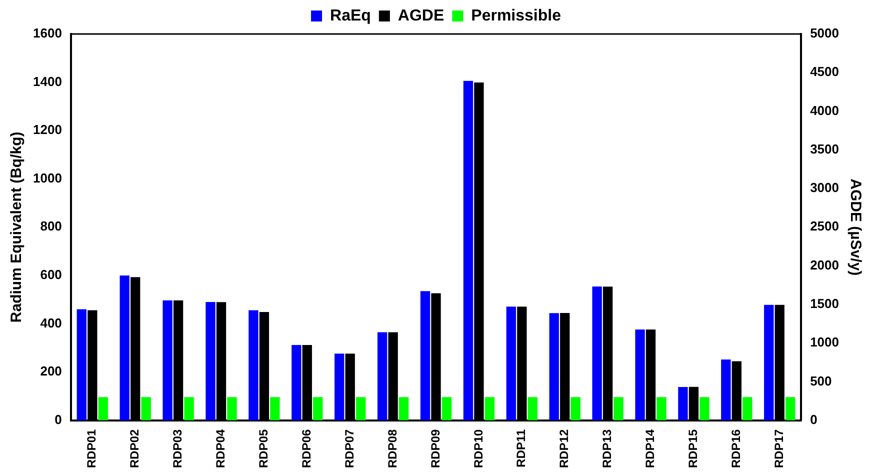 This screenshot has width=872, height=473. I want to click on legend-label: RaEq, so click(350, 15).